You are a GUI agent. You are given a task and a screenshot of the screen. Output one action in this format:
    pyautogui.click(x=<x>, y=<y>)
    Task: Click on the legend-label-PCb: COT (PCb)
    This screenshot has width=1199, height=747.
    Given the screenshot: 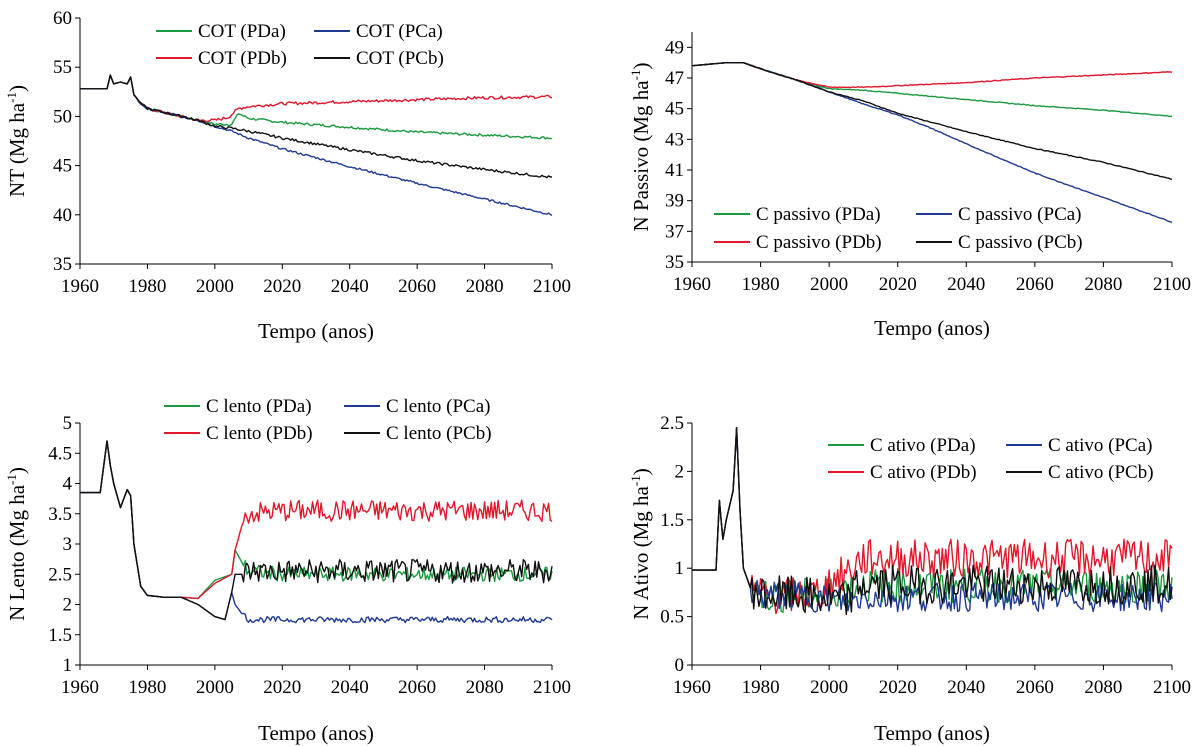 What is the action you would take?
    pyautogui.click(x=400, y=58)
    